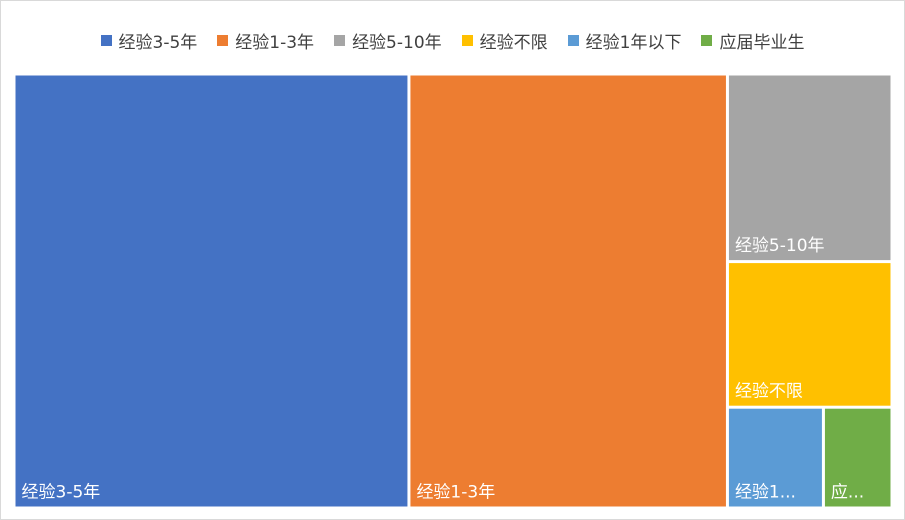 The image size is (905, 520). I want to click on legend-item: 经验不限, so click(504, 40).